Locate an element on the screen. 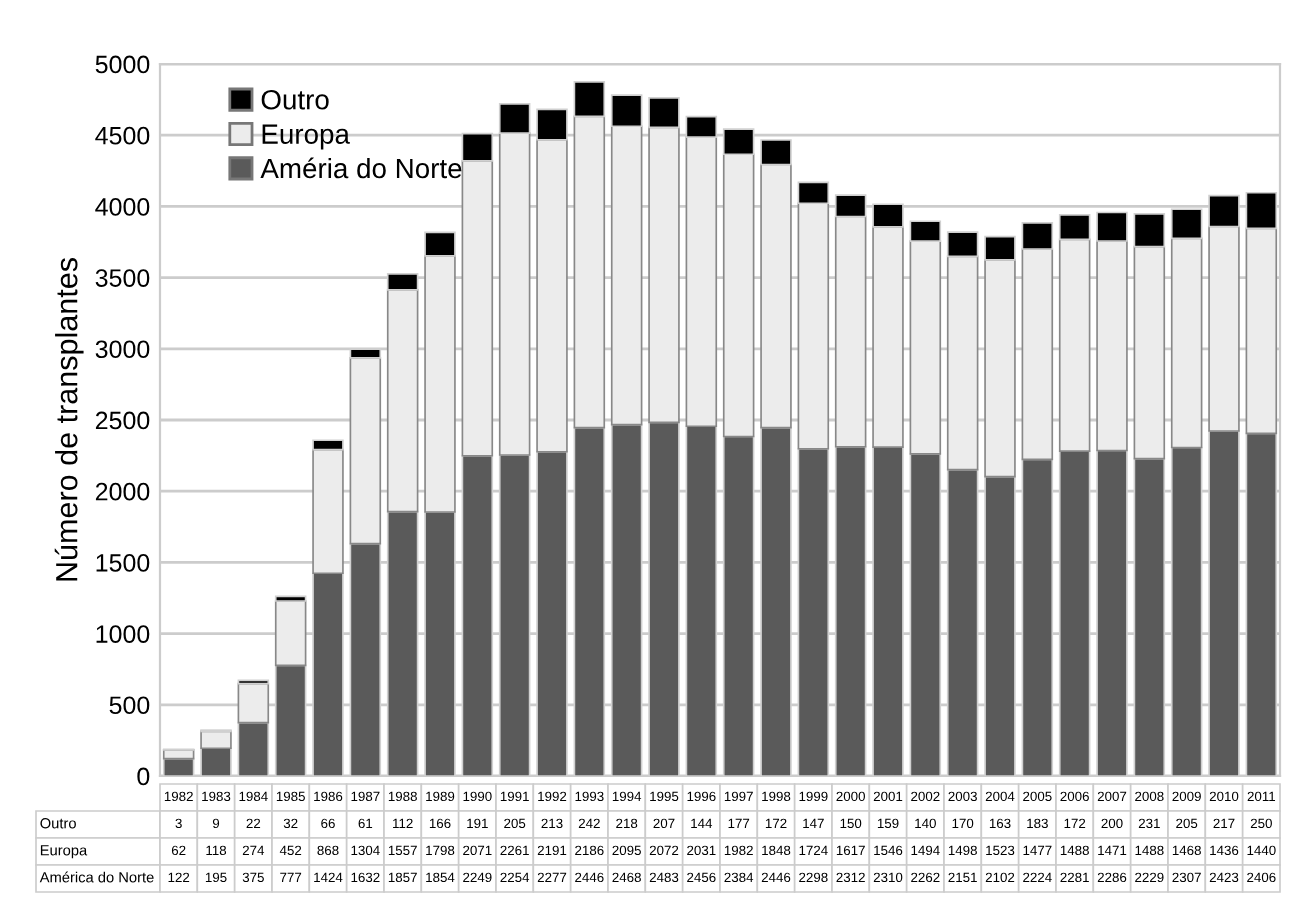 The image size is (1304, 902). legend-label: Europa is located at coordinates (306, 137).